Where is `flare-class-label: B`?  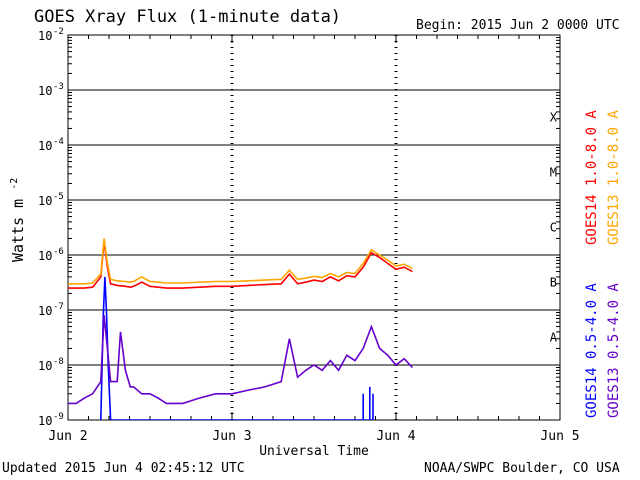 flare-class-label: B is located at coordinates (553, 283).